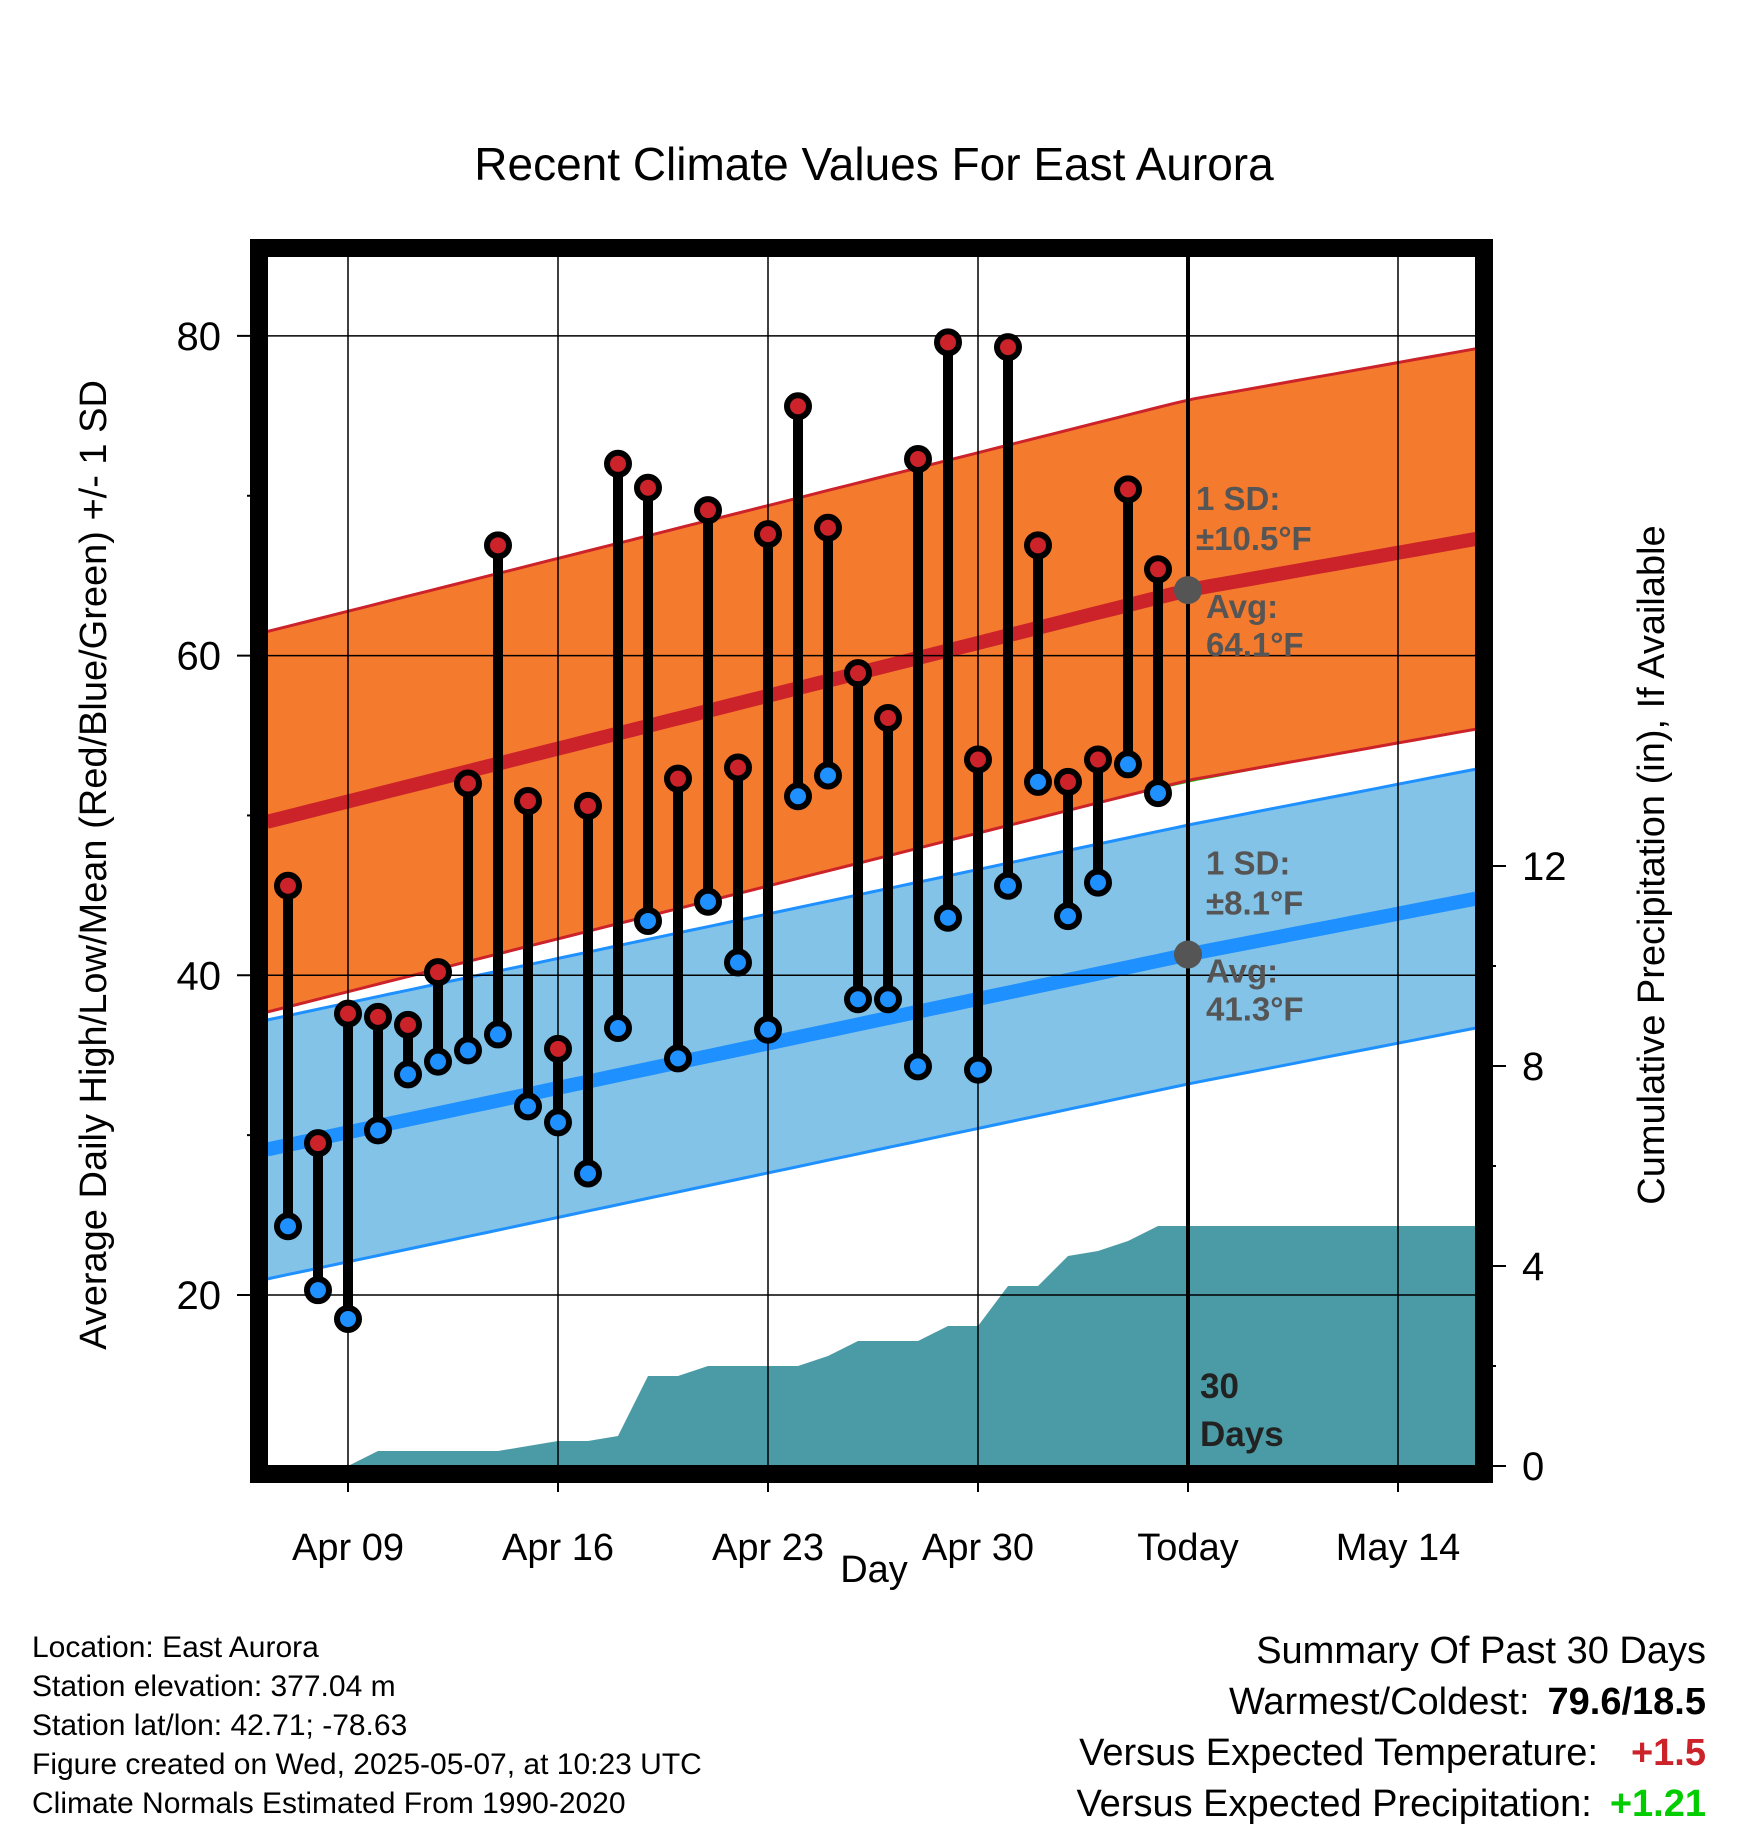 The height and width of the screenshot is (1830, 1748). Describe the element at coordinates (1391, 1753) in the screenshot. I see `summary-temp-row: Versus Expected Temperature: +1.5` at that location.